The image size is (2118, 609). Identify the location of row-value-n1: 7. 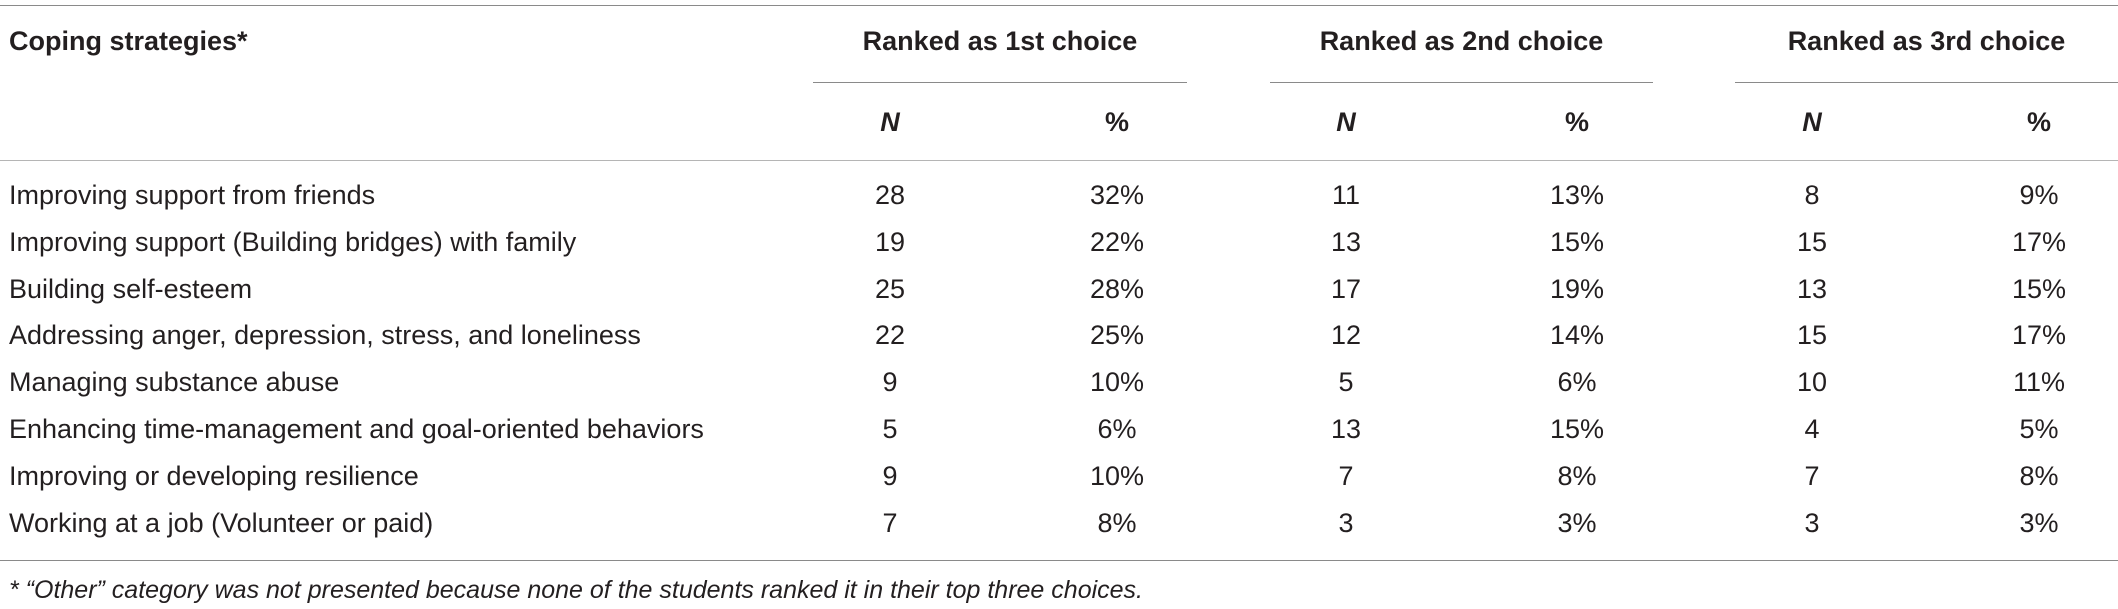
(890, 522).